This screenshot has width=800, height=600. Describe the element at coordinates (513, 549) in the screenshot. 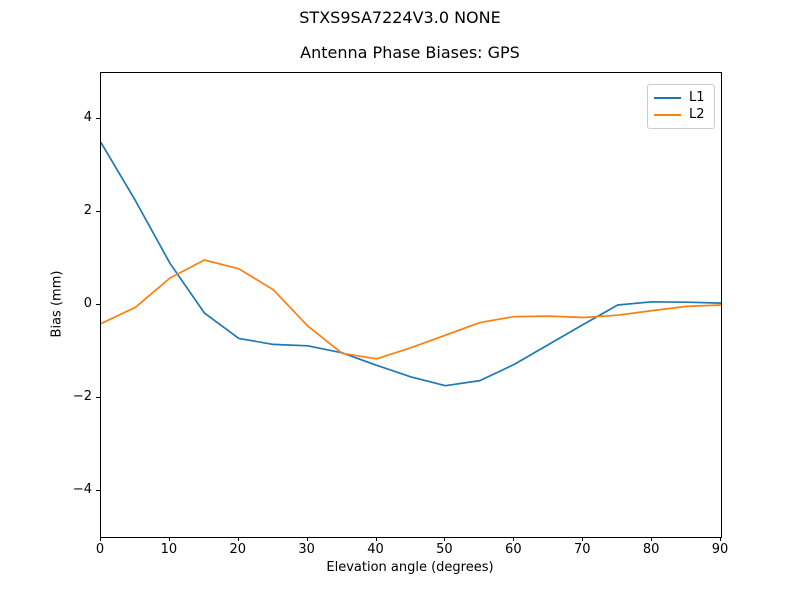

I see `x-tick-label: 60` at that location.